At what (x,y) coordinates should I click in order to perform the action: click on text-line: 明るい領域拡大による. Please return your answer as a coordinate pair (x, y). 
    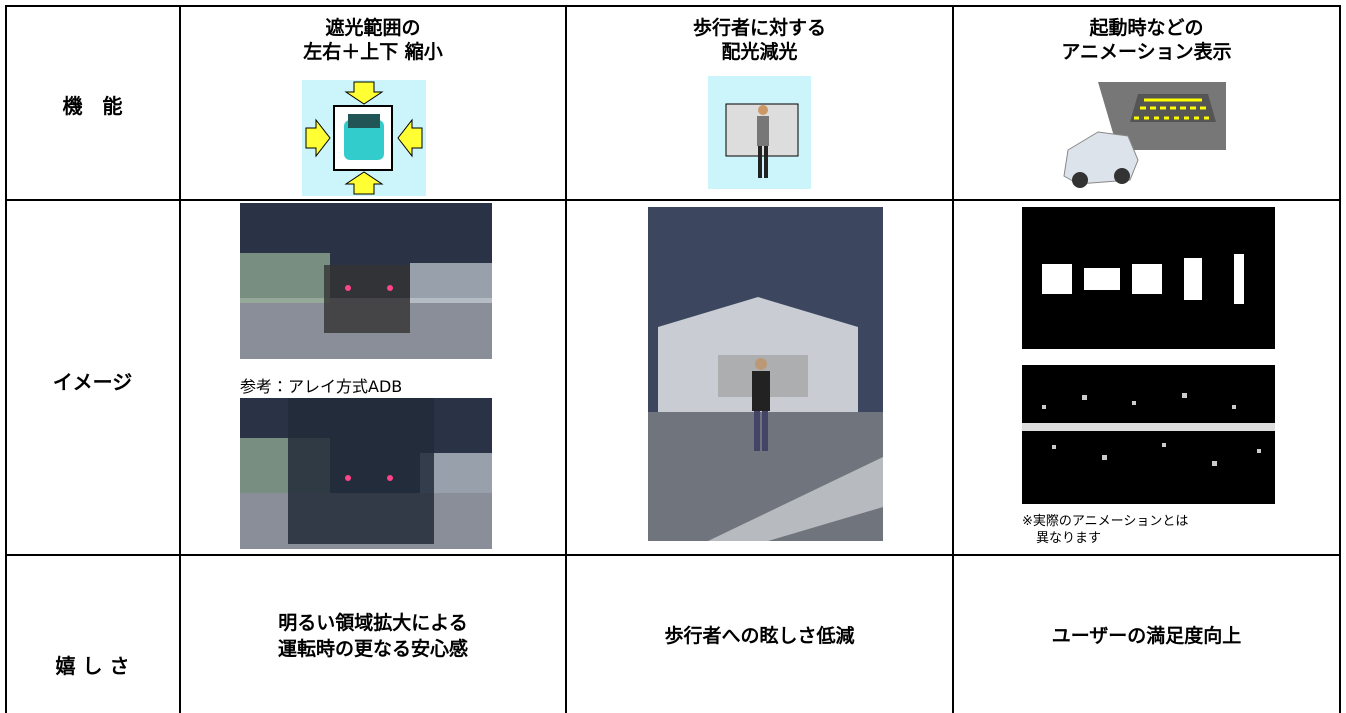
    Looking at the image, I should click on (373, 623).